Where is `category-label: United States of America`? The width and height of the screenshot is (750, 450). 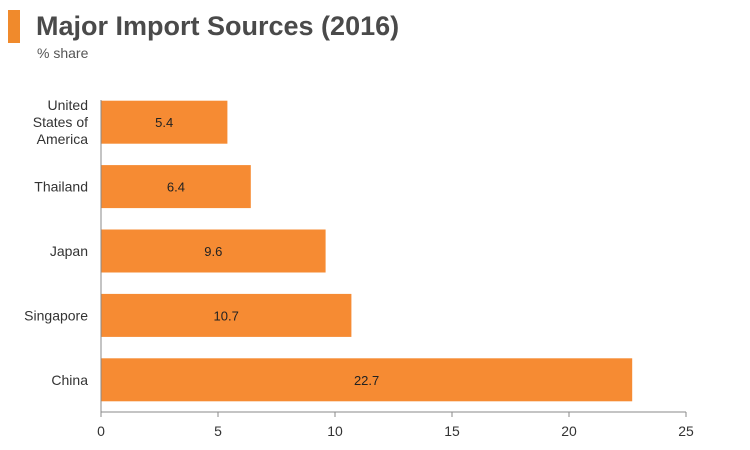 category-label: United States of America is located at coordinates (60, 122).